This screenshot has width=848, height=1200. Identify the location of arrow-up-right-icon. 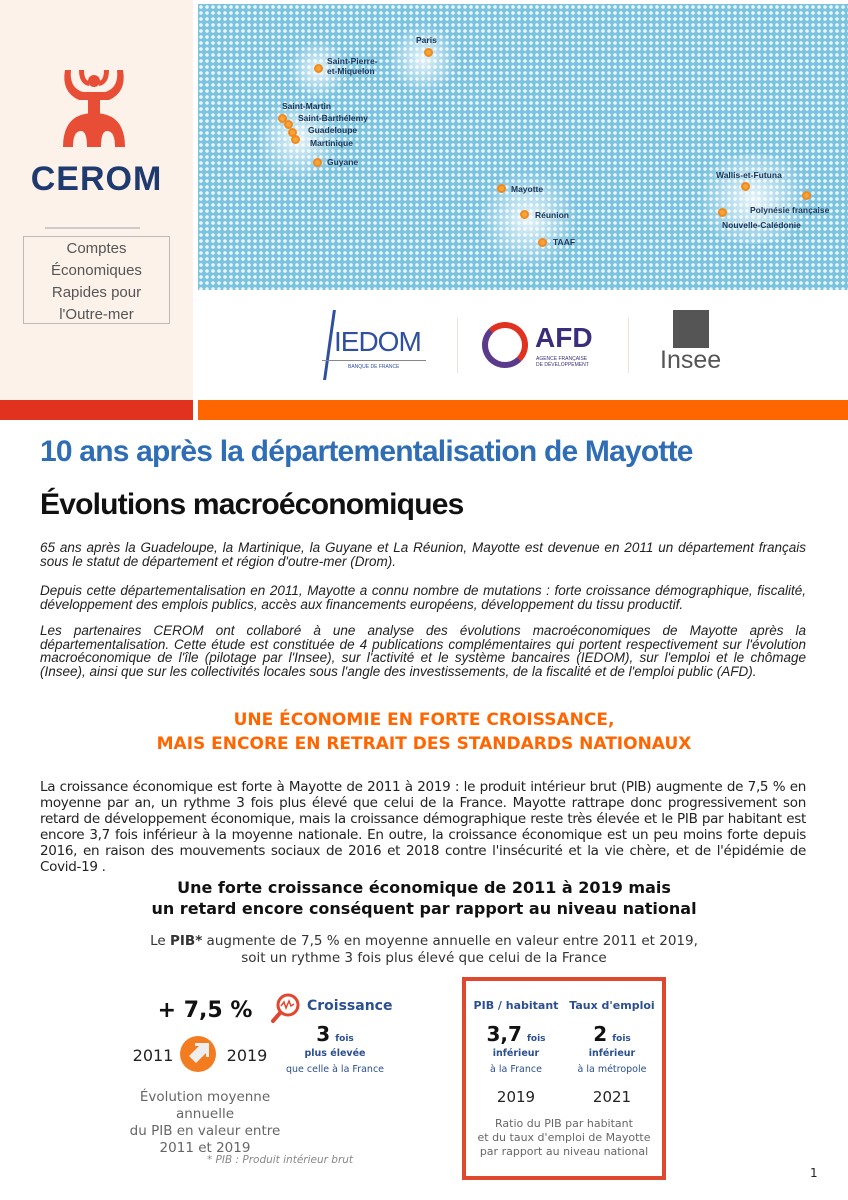
(198, 1054).